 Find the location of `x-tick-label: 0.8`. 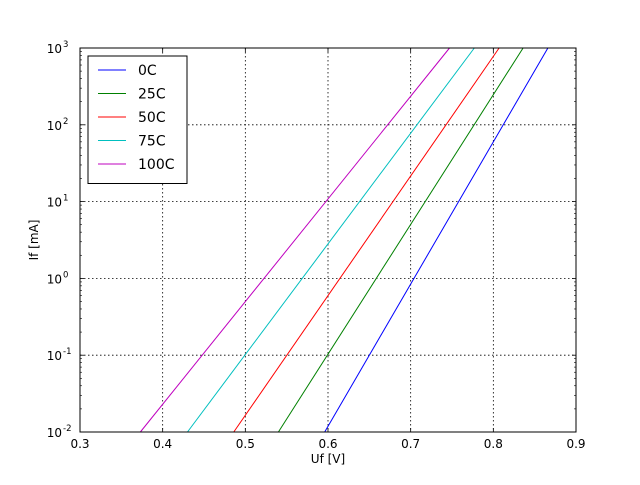

x-tick-label: 0.8 is located at coordinates (493, 444).